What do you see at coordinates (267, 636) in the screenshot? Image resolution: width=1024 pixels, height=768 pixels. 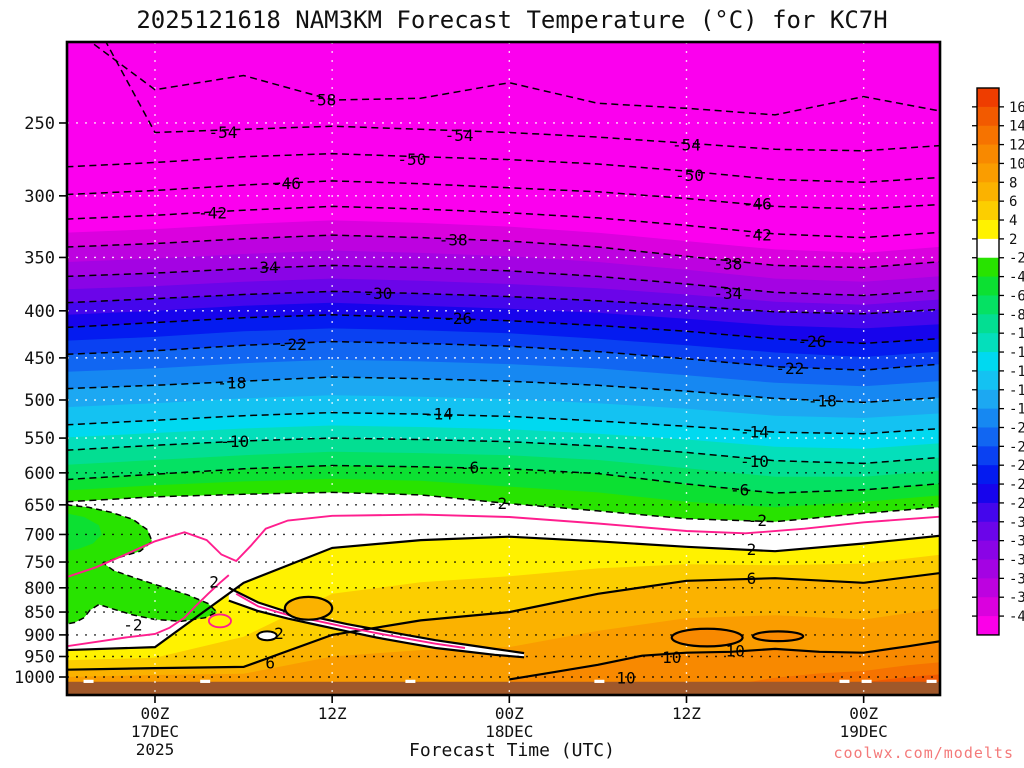 I see `warm-2-oval` at bounding box center [267, 636].